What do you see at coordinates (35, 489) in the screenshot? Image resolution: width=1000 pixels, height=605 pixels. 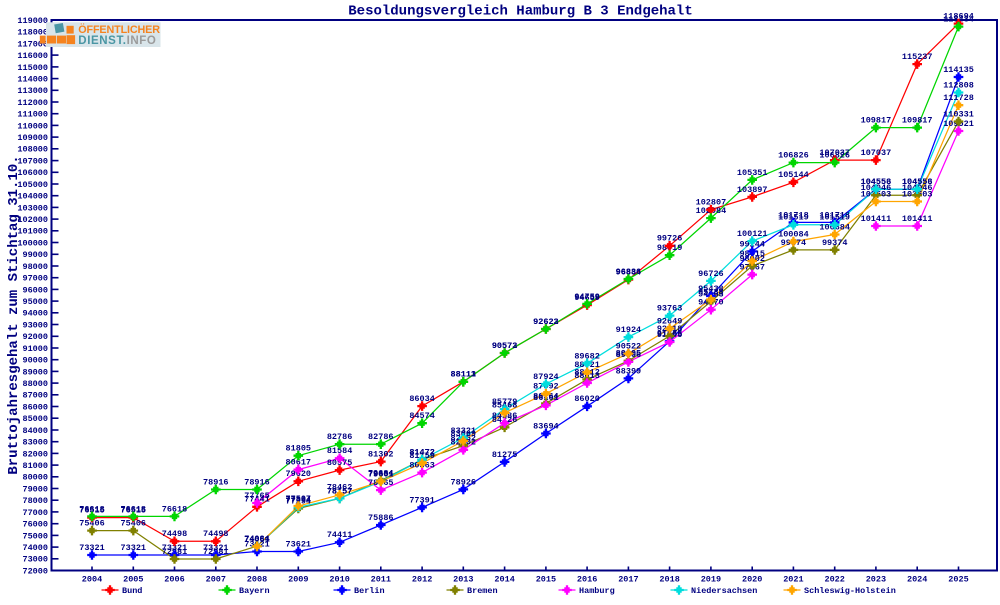 I see `svg-text: 79000` at bounding box center [35, 489].